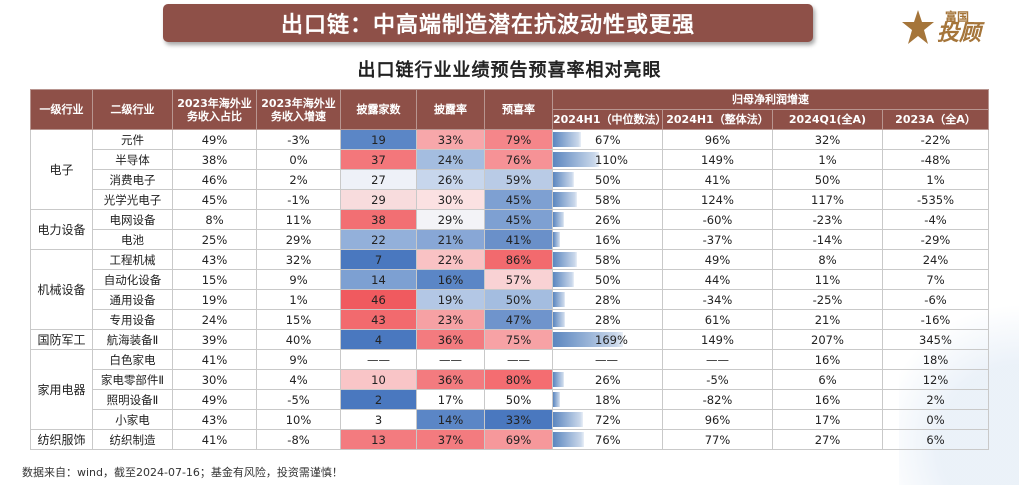  I want to click on a2023-growth-cell: -16%, so click(935, 319).